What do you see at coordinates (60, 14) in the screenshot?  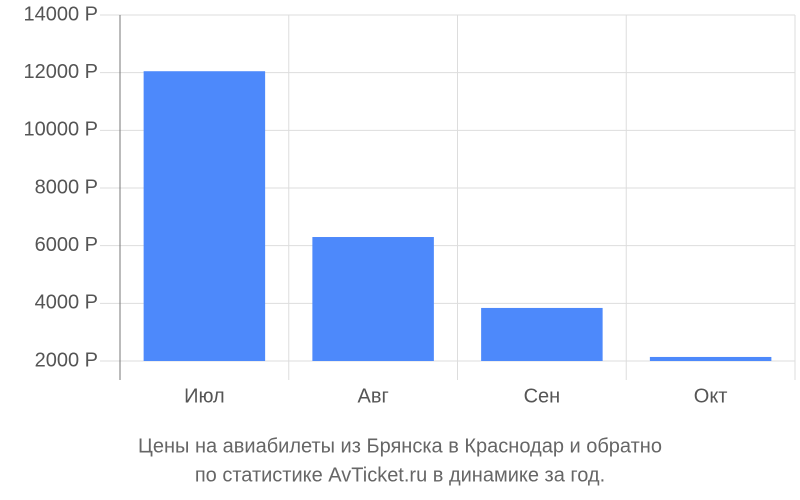 I see `y-tick-label: 14000 Р` at bounding box center [60, 14].